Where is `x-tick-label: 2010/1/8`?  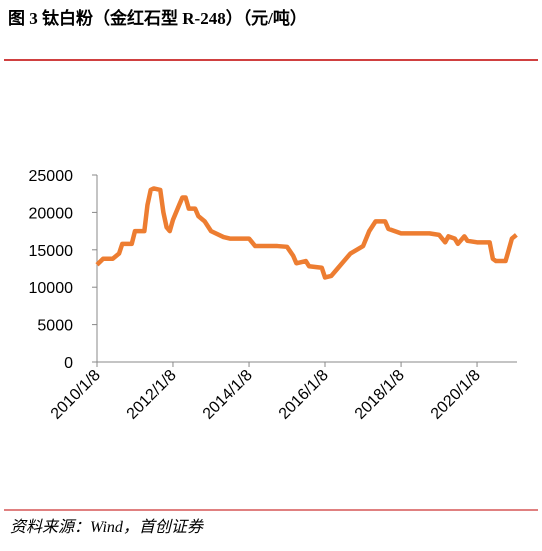
x-tick-label: 2010/1/8 is located at coordinates (76, 395).